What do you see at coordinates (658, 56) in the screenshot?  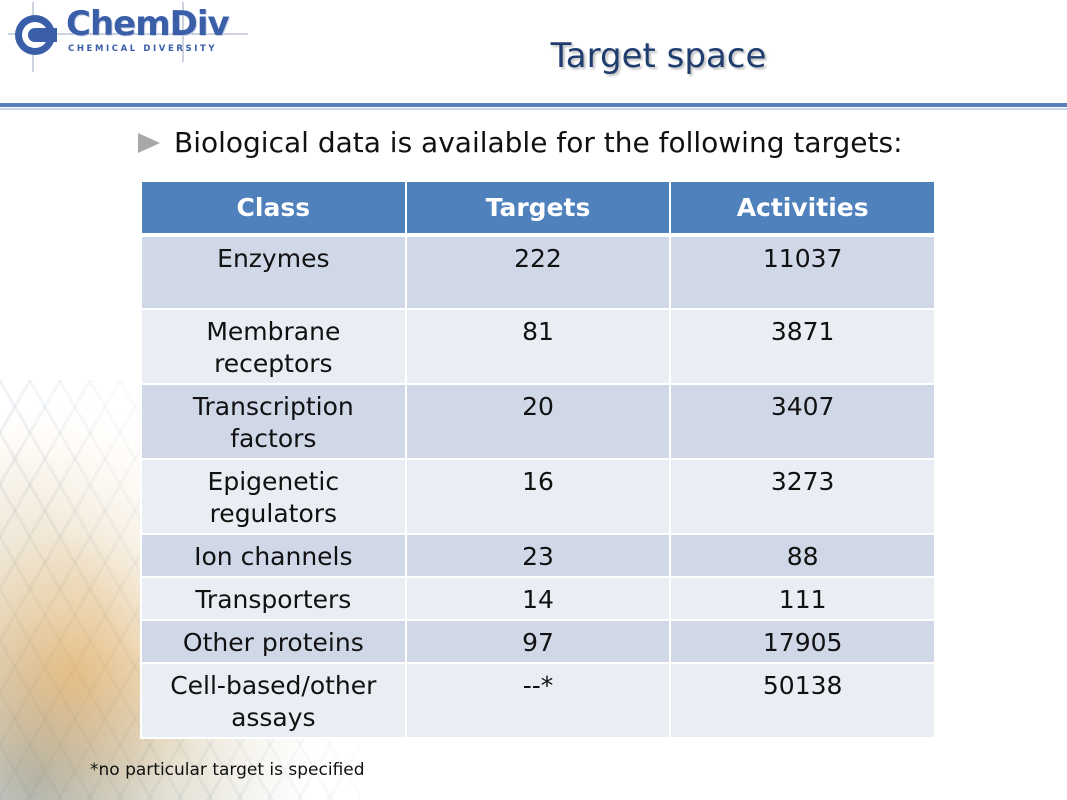 I see `page-title: Target space` at bounding box center [658, 56].